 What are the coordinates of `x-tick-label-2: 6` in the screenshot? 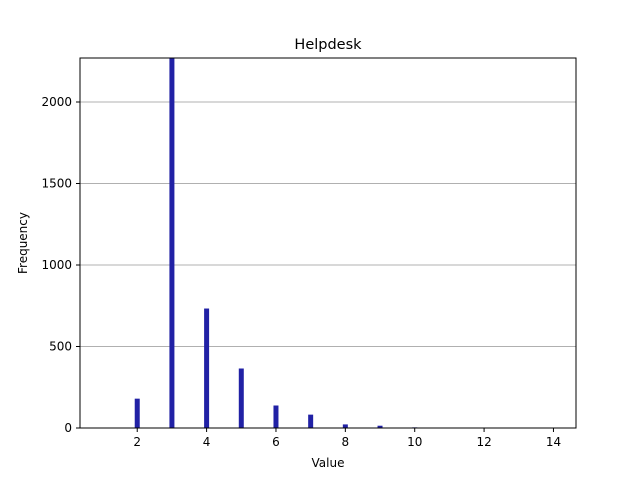 It's located at (276, 442).